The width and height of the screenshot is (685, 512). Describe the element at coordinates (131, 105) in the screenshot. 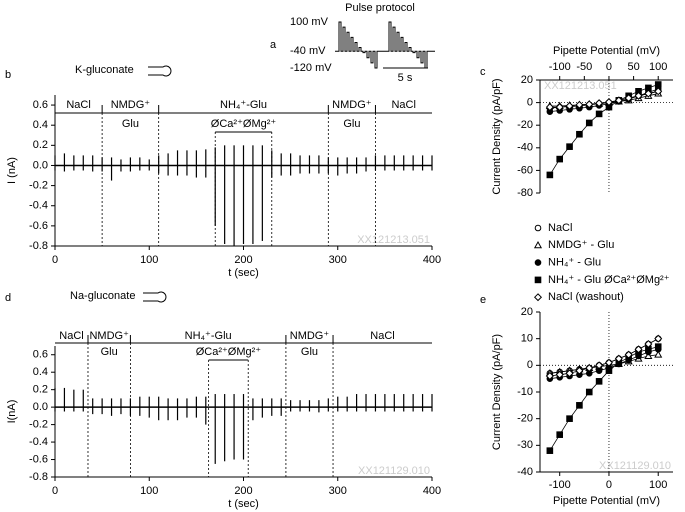

I see `solution-label: NMDG⁺` at that location.